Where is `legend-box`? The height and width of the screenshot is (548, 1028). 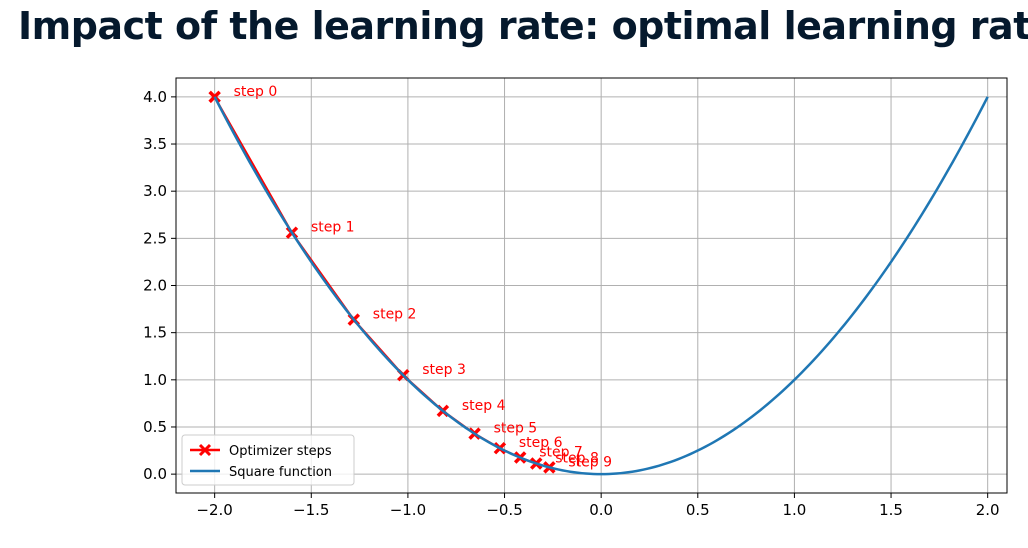 legend-box is located at coordinates (268, 460).